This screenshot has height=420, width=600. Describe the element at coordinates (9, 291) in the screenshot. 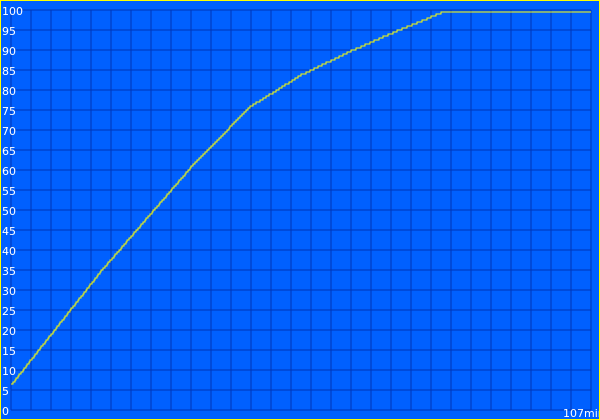

I see `y-tick-label: 30` at that location.